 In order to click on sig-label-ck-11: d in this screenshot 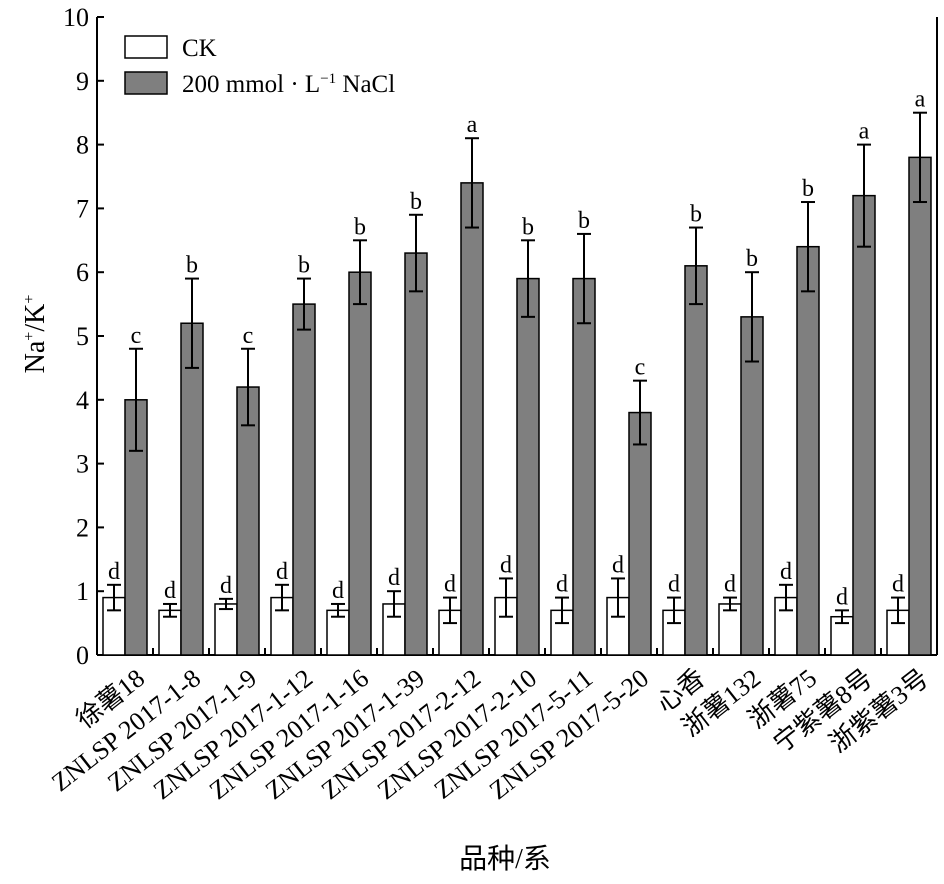, I will do `click(730, 585)`.